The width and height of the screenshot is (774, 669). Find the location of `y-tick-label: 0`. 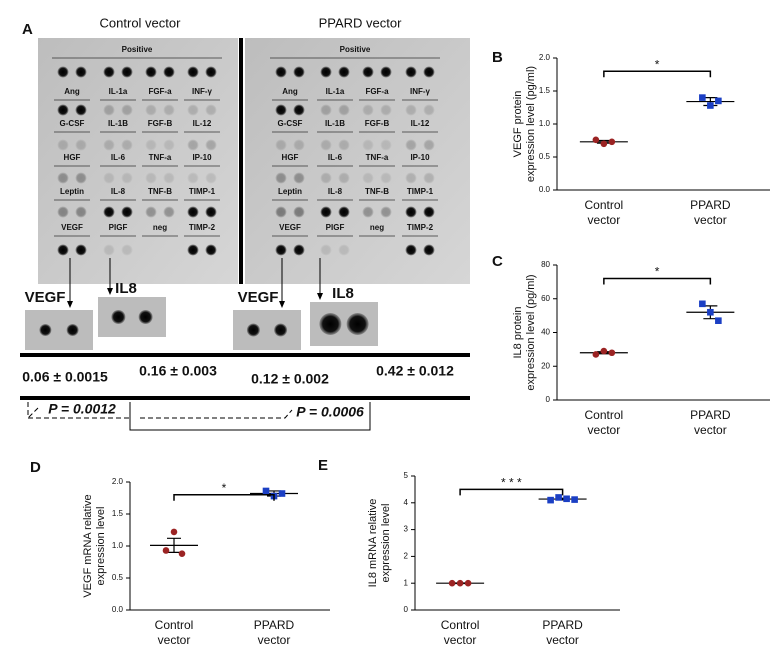

y-tick-label: 0 is located at coordinates (406, 609).